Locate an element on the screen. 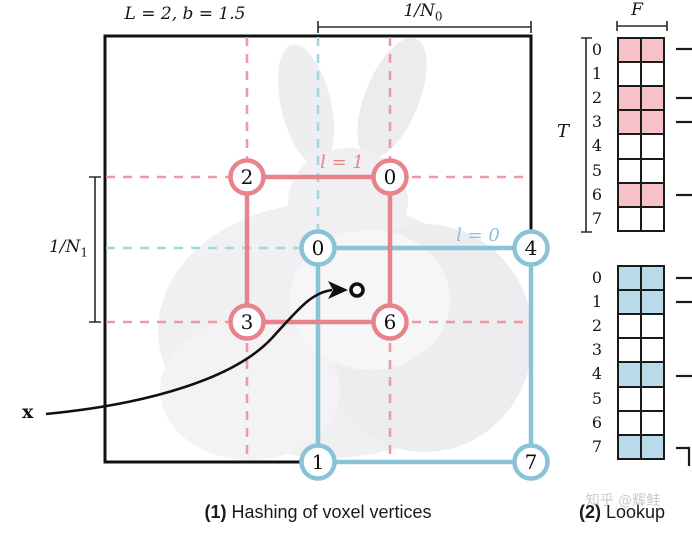 Image resolution: width=692 pixels, height=538 pixels. params-label: L = 2, b = 1.5 is located at coordinates (185, 14).